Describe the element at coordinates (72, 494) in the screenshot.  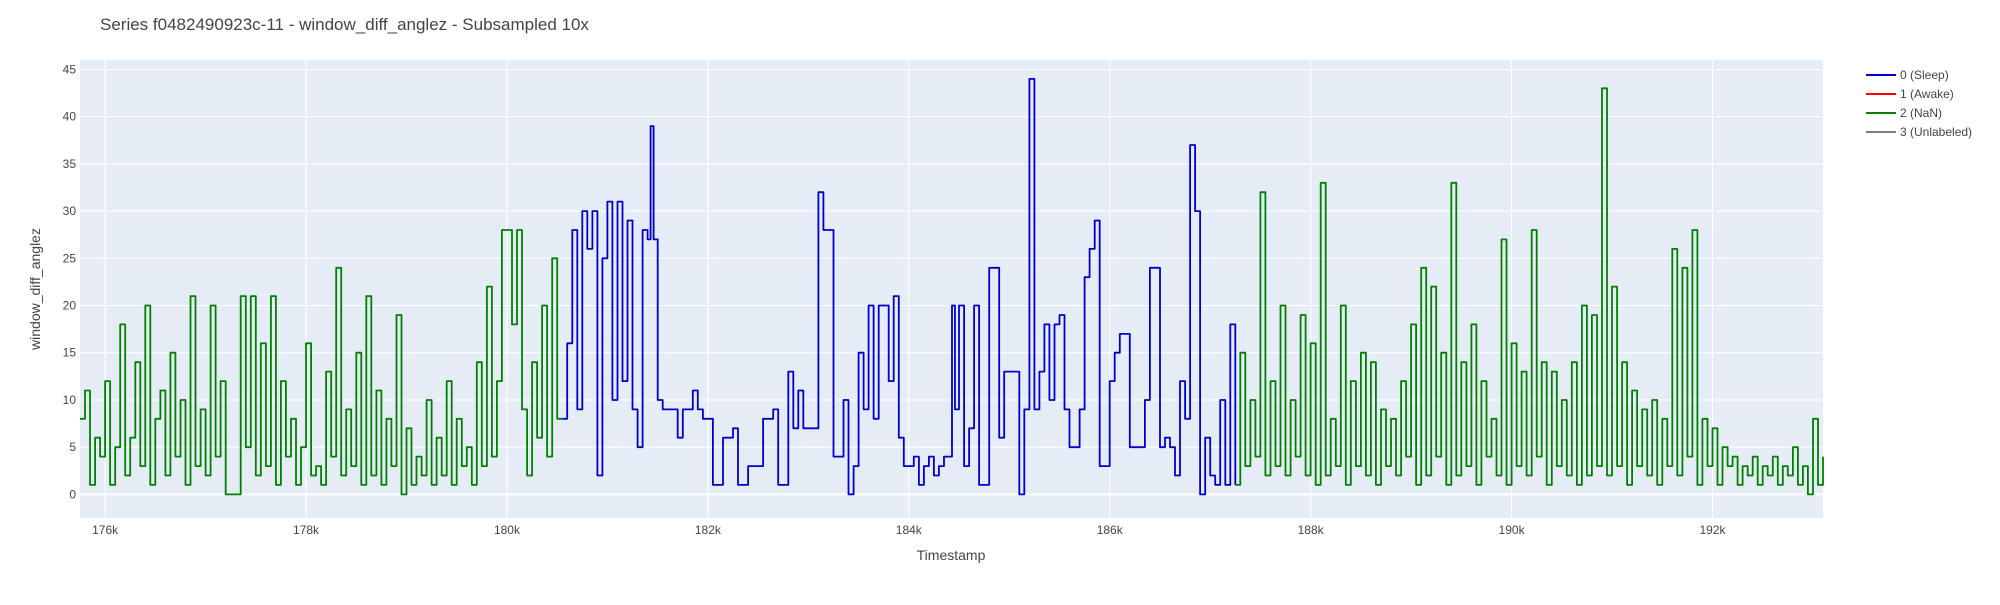
I see `y-tick-label: 0` at that location.